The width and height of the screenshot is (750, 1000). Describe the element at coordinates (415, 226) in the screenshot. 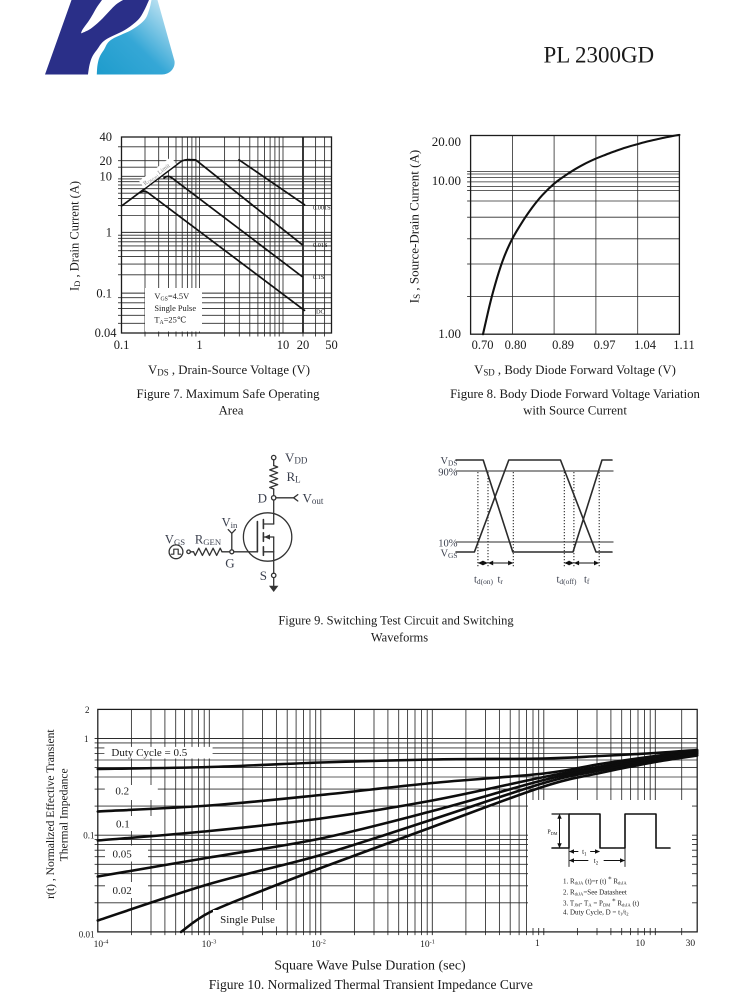

I see `svg-text: IS , Source-Drain Current (A)` at that location.